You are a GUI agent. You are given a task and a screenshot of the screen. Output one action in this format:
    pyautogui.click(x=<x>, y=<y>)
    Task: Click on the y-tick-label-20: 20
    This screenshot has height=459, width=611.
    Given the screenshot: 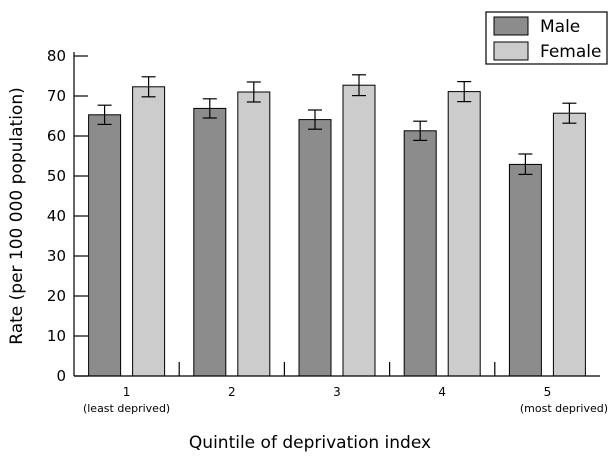 What is the action you would take?
    pyautogui.click(x=56, y=296)
    